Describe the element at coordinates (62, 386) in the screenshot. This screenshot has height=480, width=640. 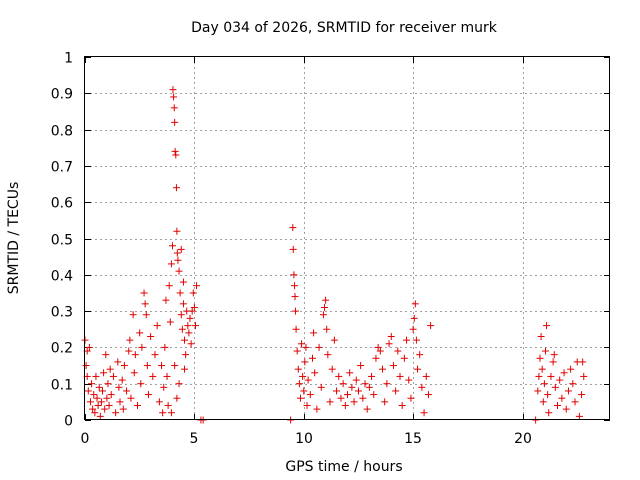
I see `y-tick-label: 0.1` at that location.